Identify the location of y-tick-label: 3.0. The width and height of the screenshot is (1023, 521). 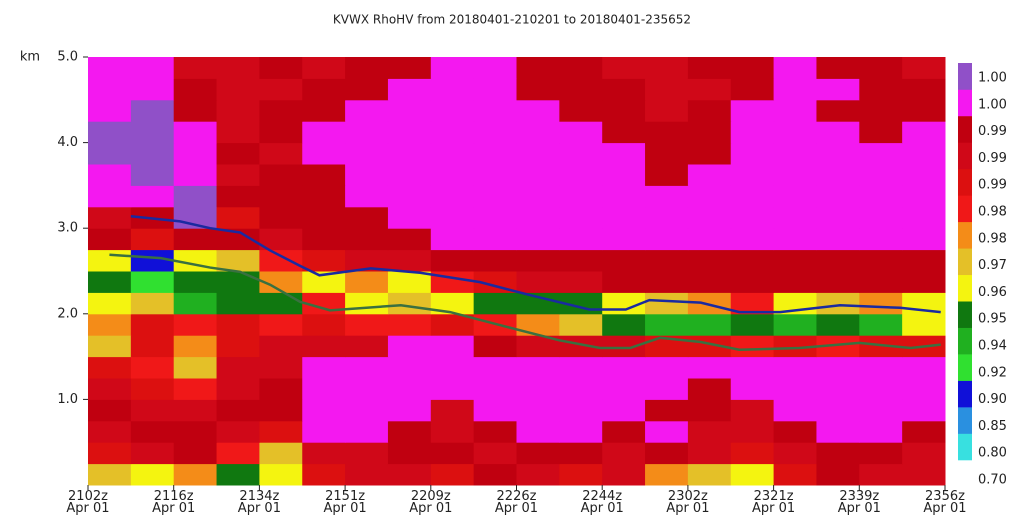
(67, 228).